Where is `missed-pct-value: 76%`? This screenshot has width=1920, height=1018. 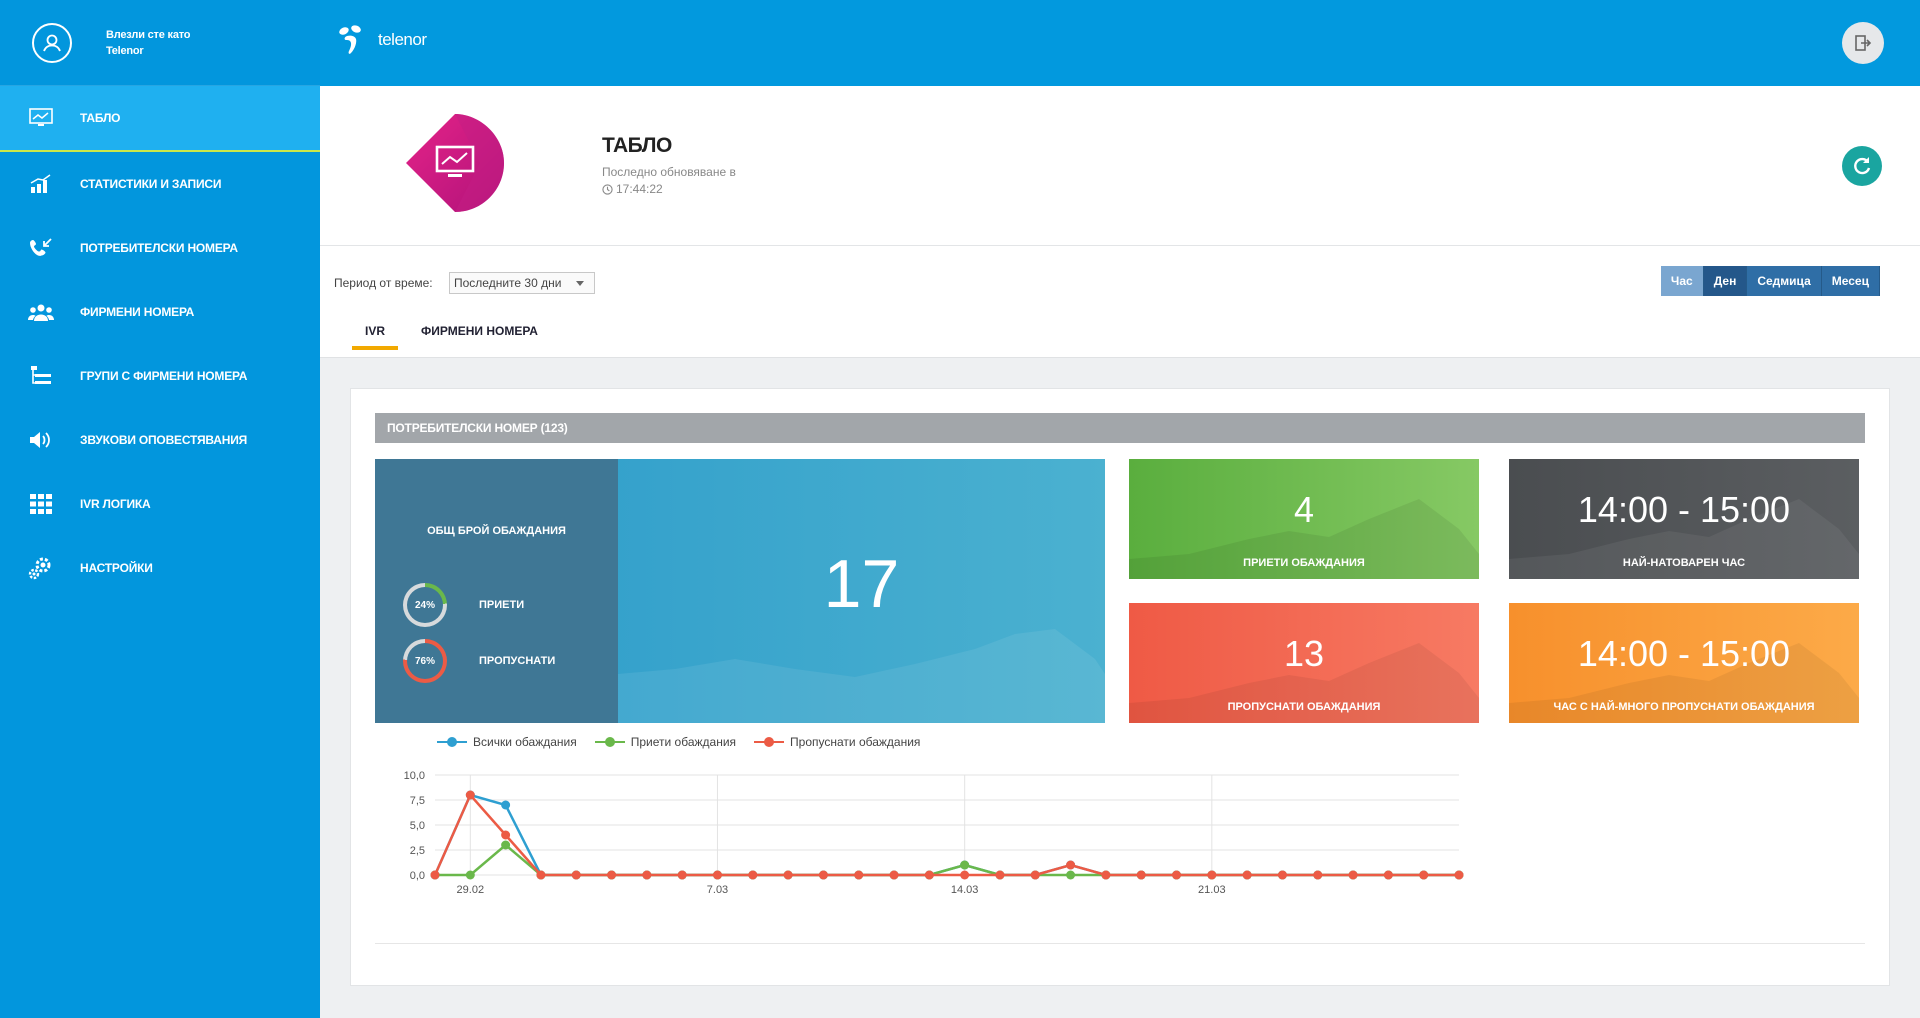
missed-pct-value: 76% is located at coordinates (425, 661).